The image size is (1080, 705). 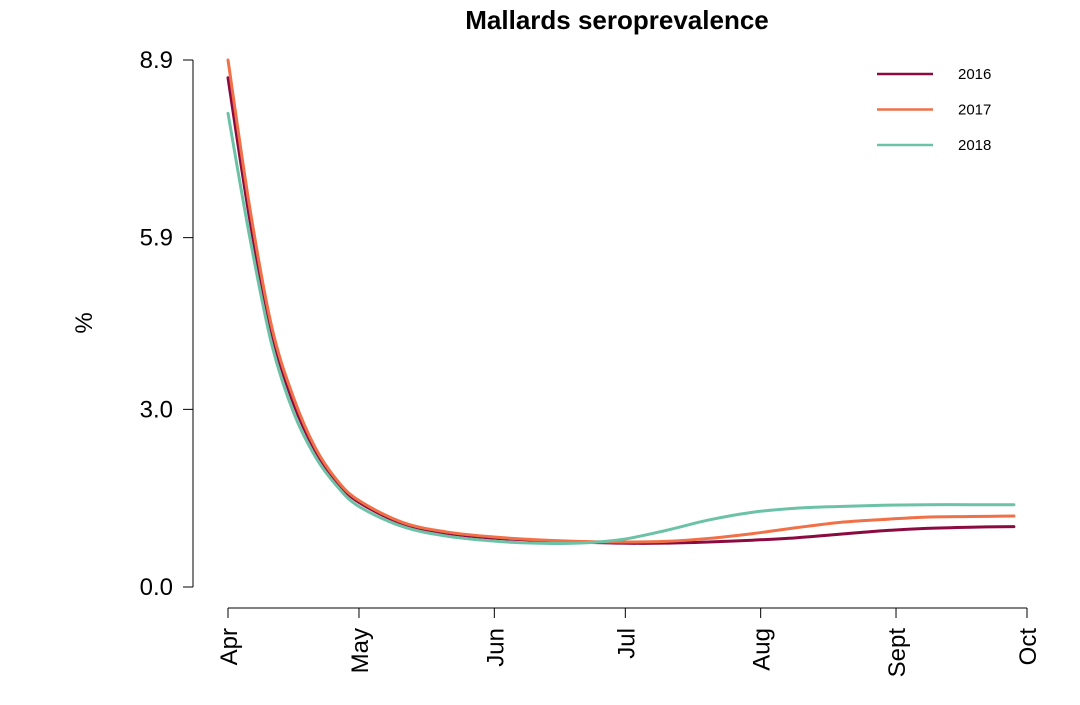 What do you see at coordinates (974, 74) in the screenshot?
I see `legend-label-2016: 2016` at bounding box center [974, 74].